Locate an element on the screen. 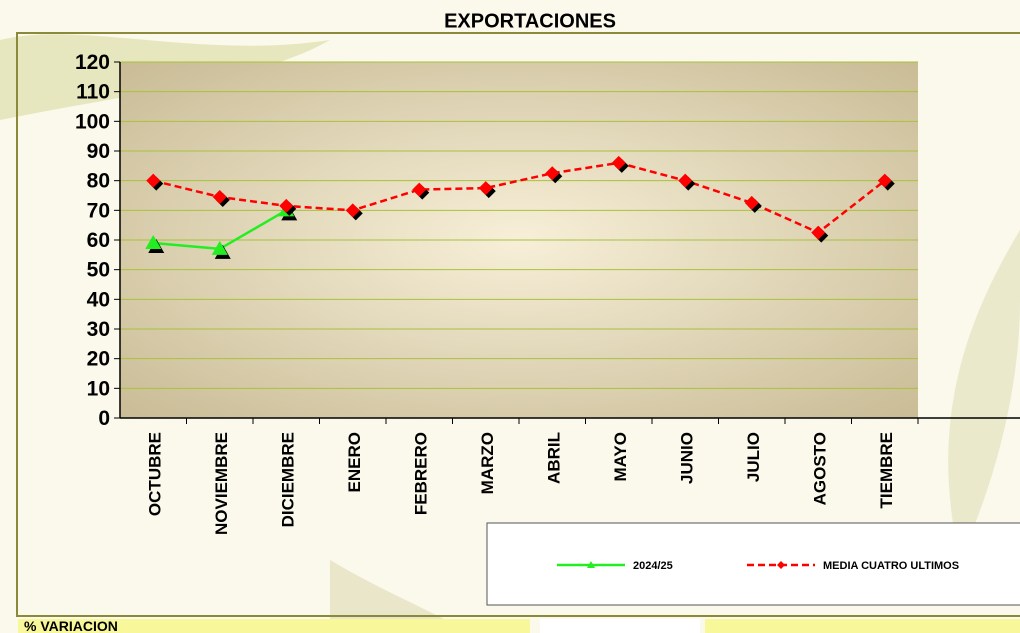 The height and width of the screenshot is (633, 1020). x-tick-label: JULIO is located at coordinates (753, 457).